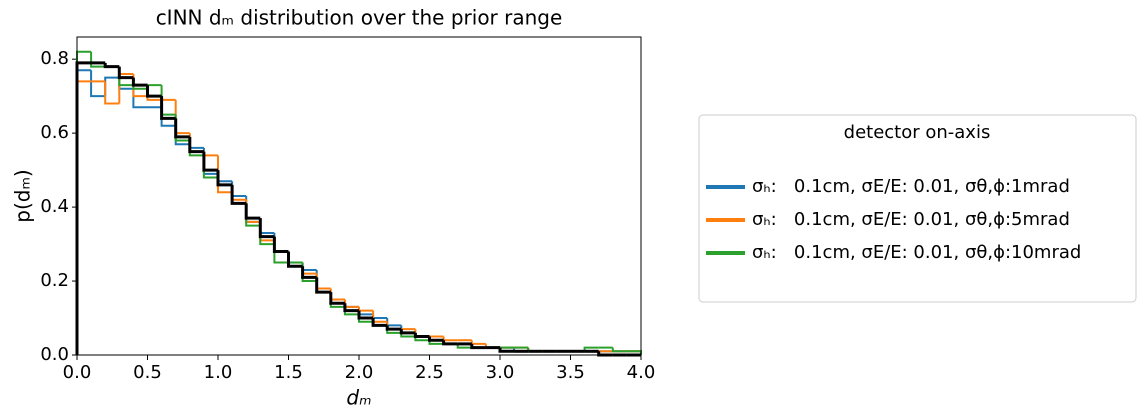  What do you see at coordinates (429, 372) in the screenshot?
I see `x-tick-label: 2.5` at bounding box center [429, 372].